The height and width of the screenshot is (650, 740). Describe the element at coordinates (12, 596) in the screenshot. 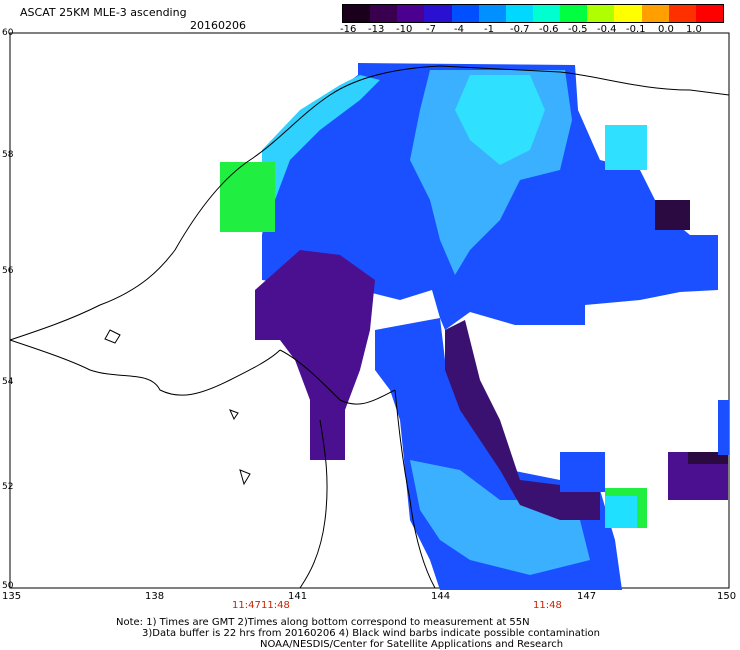

I see `lon-label: 135` at that location.